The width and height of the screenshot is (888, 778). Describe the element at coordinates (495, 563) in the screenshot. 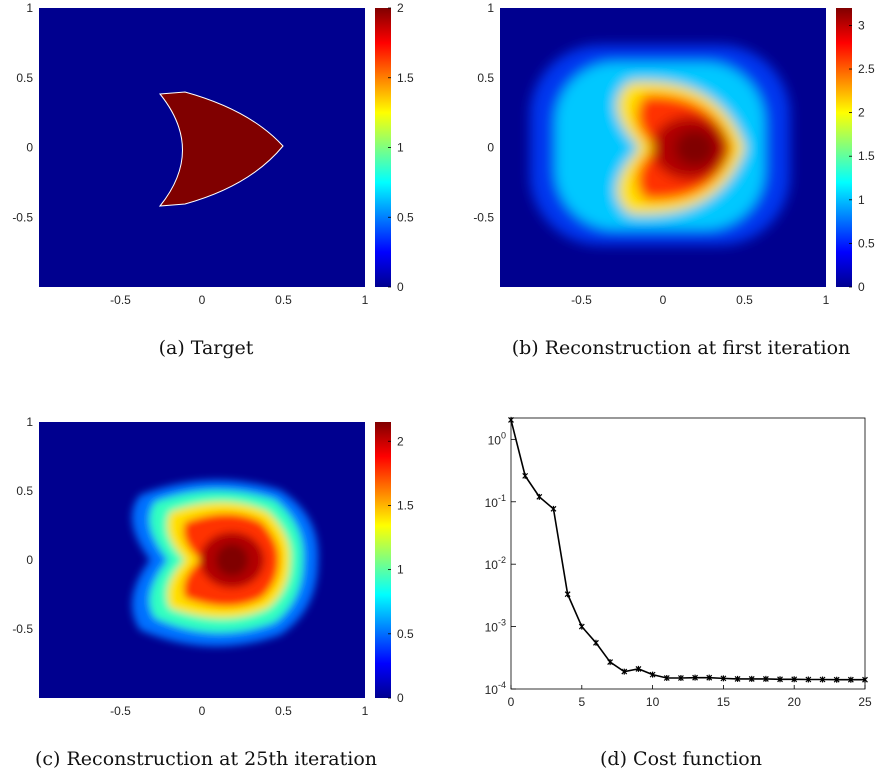

I see `y-tick-label: 10⁻²` at that location.